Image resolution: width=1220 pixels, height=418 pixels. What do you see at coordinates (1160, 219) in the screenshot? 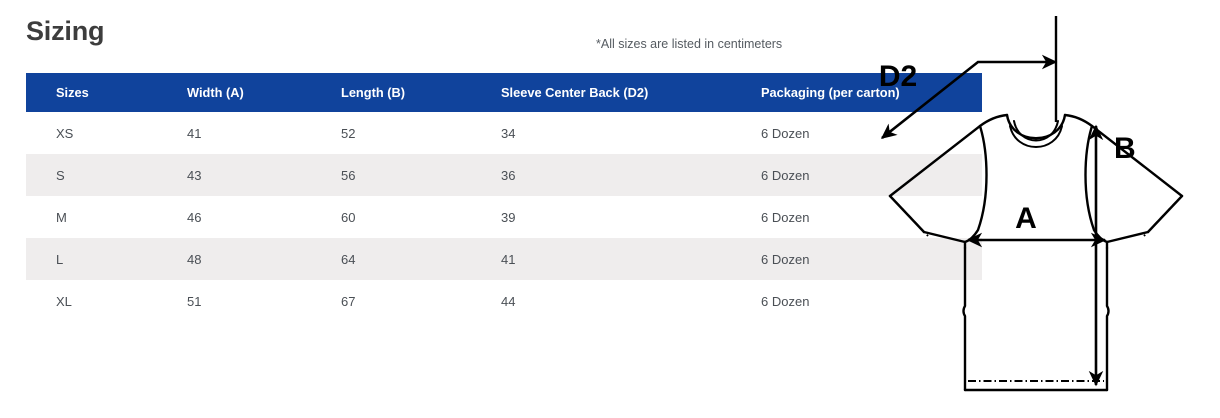
I see `right-sleeve-hem-stitch` at bounding box center [1160, 219].